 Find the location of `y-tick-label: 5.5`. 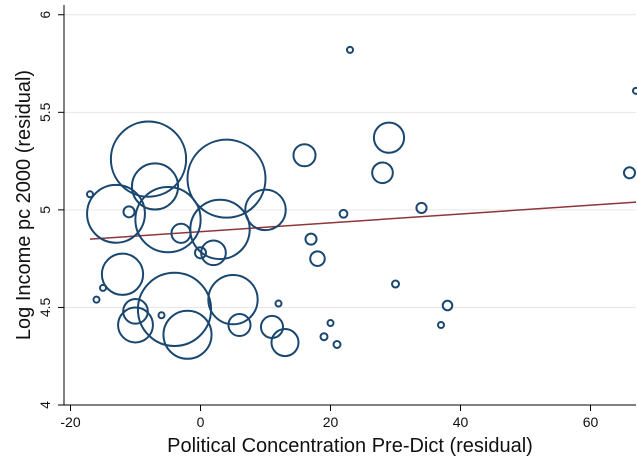

y-tick-label: 5.5 is located at coordinates (45, 112).